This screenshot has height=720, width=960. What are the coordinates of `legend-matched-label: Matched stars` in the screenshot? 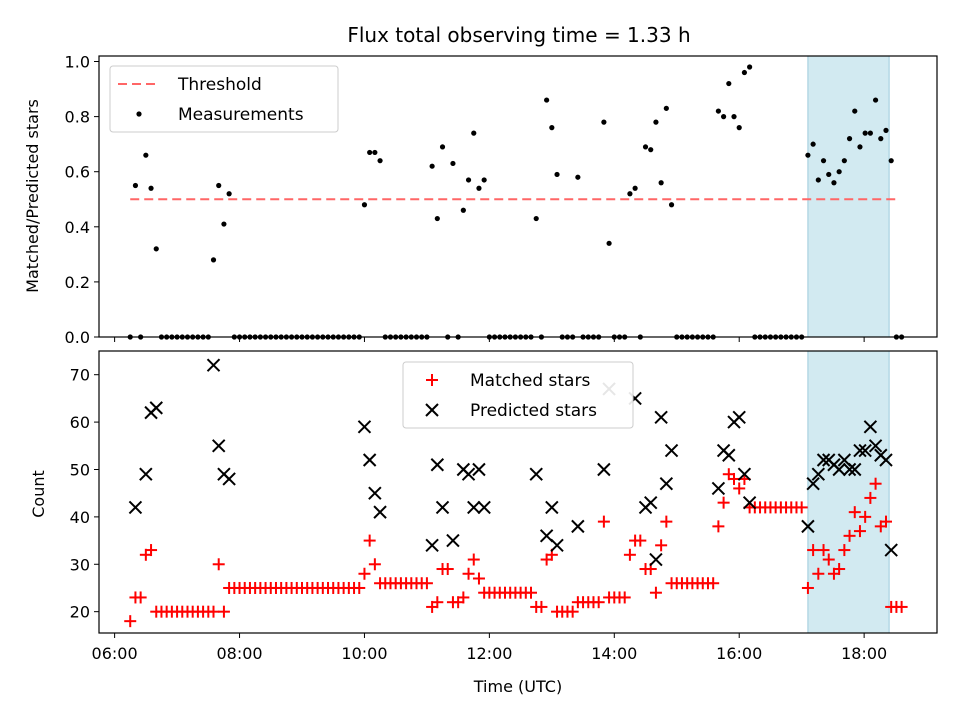 It's located at (530, 381).